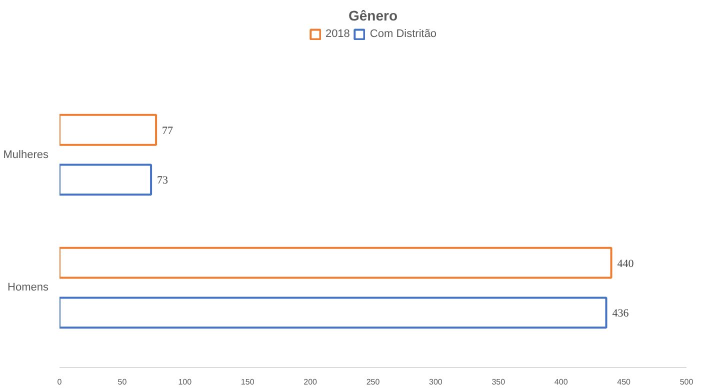 Image resolution: width=710 pixels, height=391 pixels. Describe the element at coordinates (311, 382) in the screenshot. I see `x-tick-label: 200` at that location.